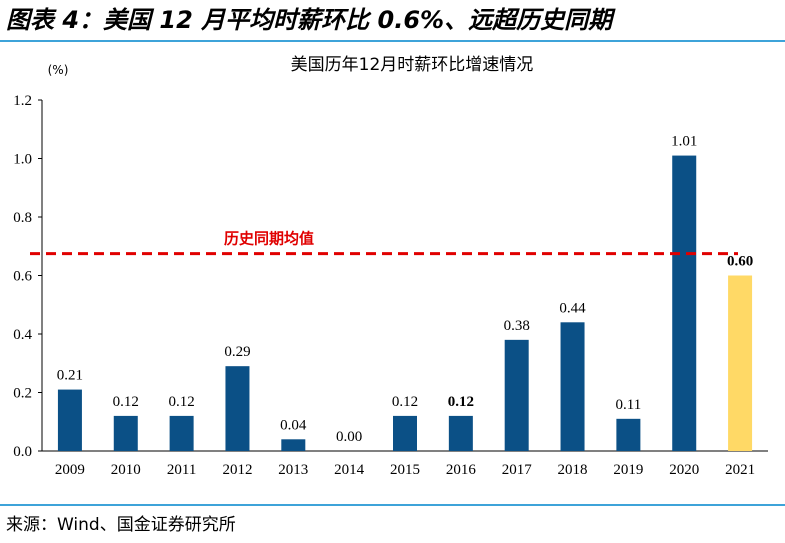 This screenshot has height=543, width=785. What do you see at coordinates (572, 386) in the screenshot?
I see `bar-2018` at bounding box center [572, 386].